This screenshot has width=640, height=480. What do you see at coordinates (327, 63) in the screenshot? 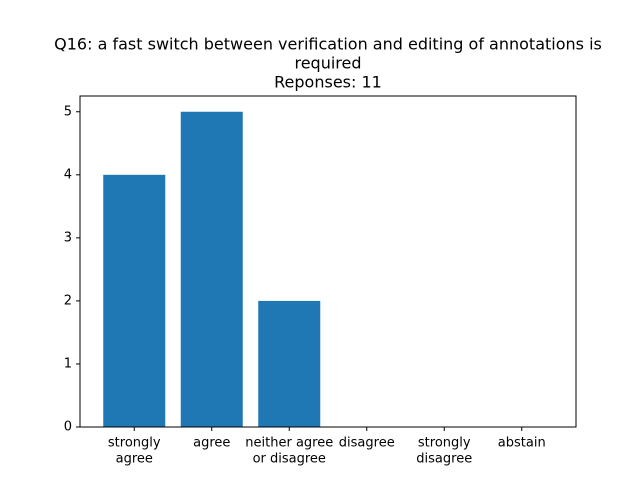
I see `chart-title: required` at bounding box center [327, 63].